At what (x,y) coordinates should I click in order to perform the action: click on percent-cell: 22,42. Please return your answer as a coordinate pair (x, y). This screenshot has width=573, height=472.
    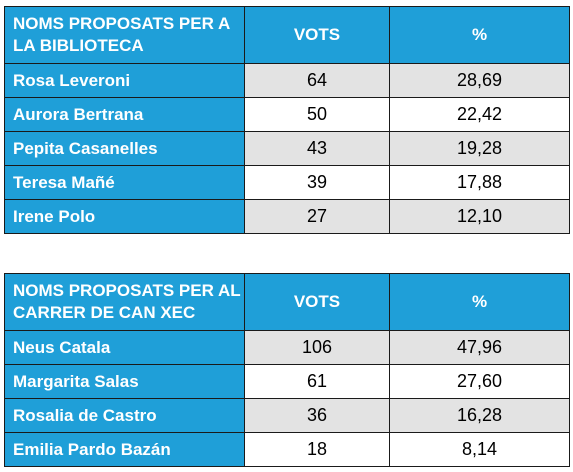
    Looking at the image, I should click on (479, 114).